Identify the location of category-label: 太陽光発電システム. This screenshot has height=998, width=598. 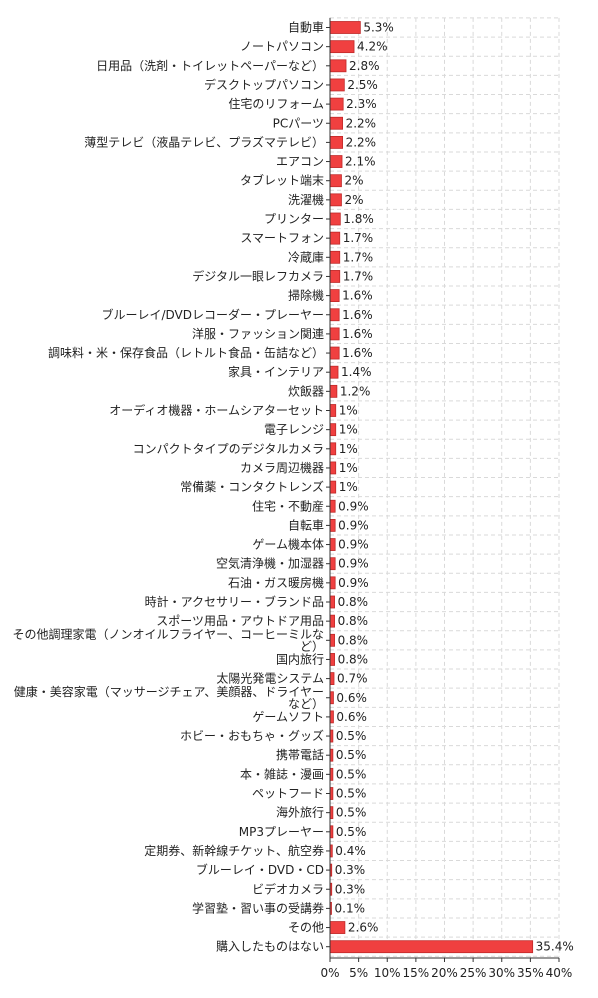
(270, 678).